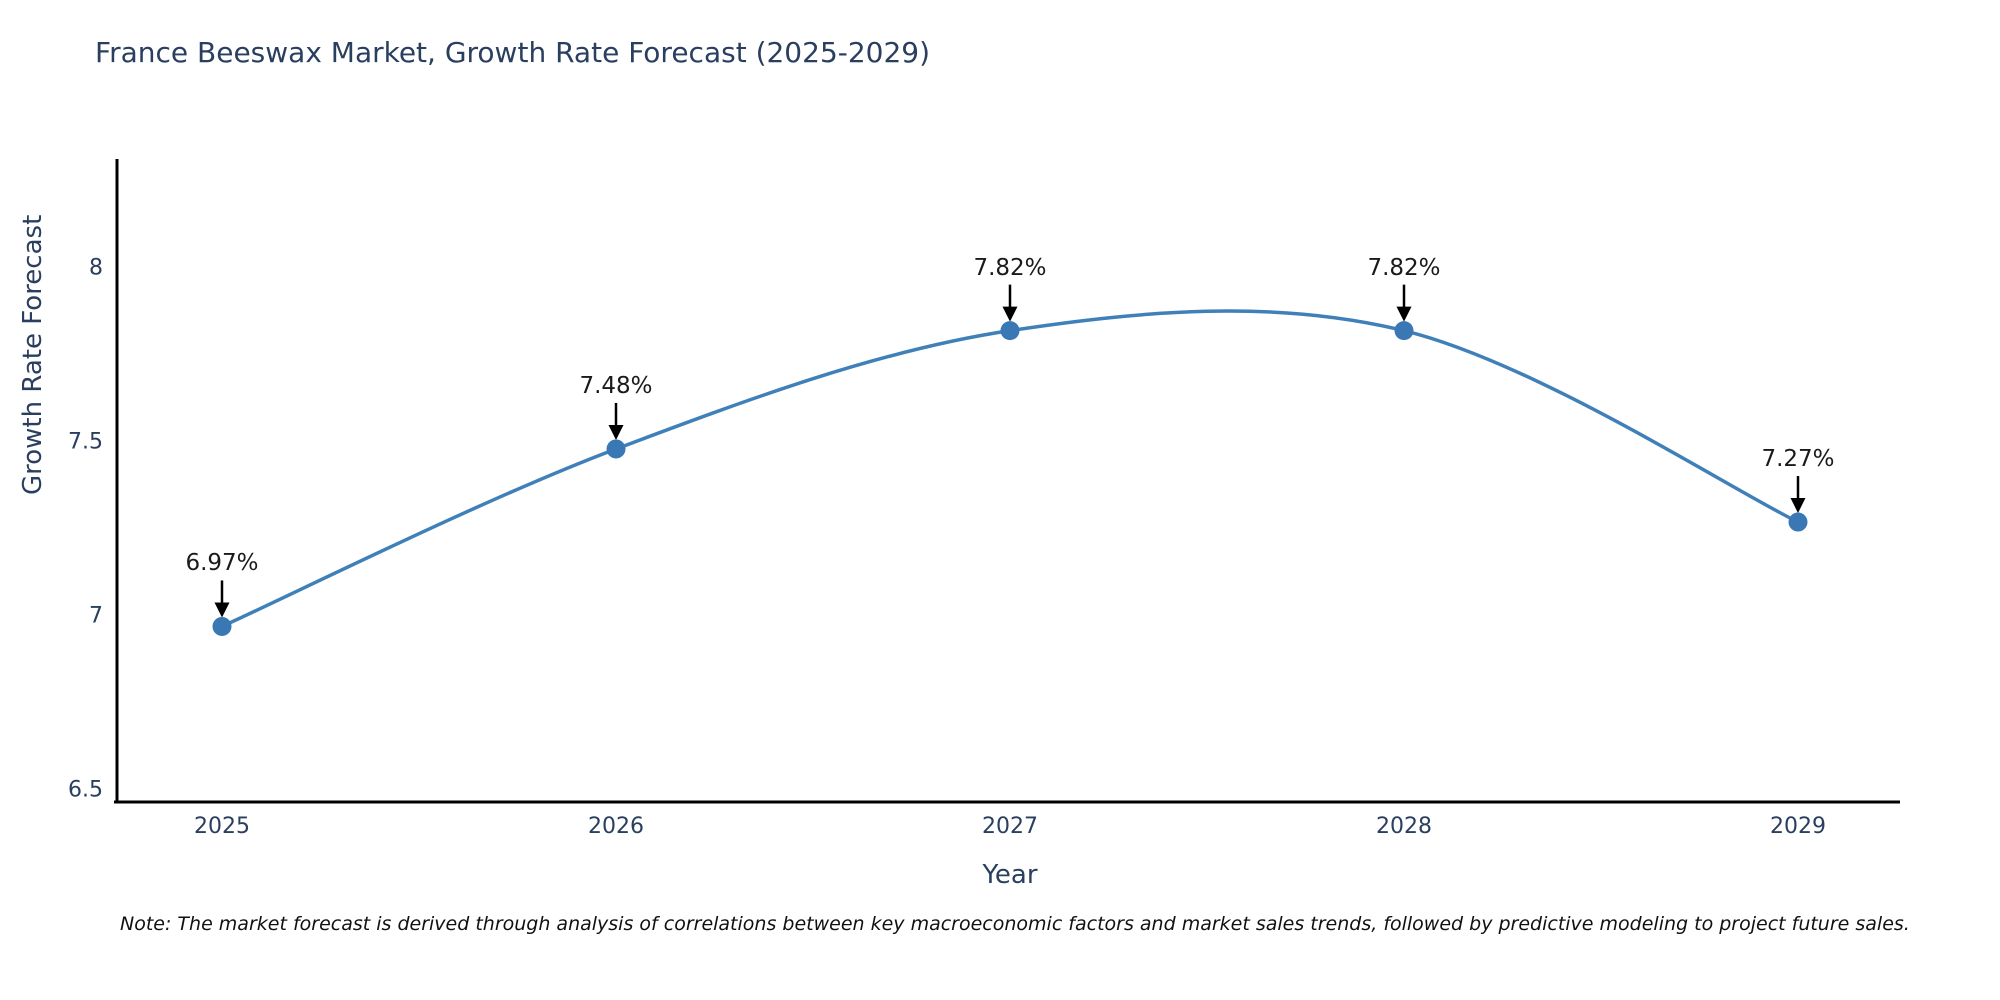 The height and width of the screenshot is (1000, 2000). I want to click on y-tick-label: 7.5, so click(85, 442).